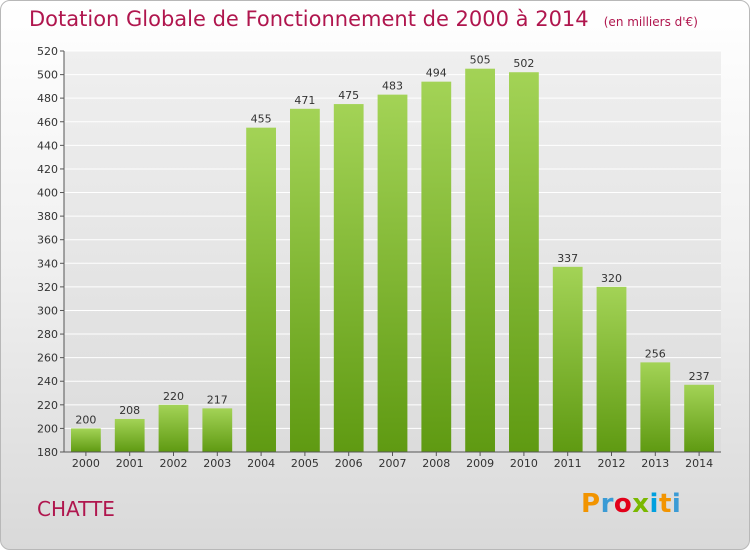  I want to click on value-label-2009: 505, so click(480, 60).